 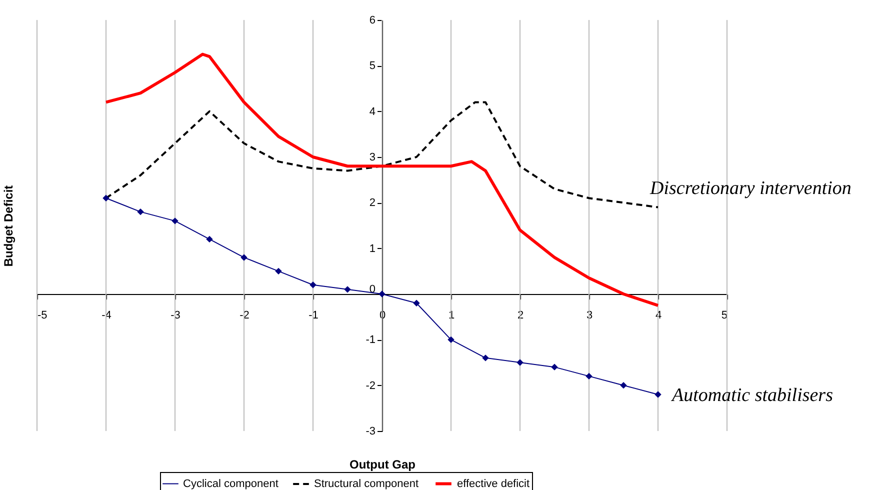 I want to click on y-tick-label: 0, so click(x=372, y=290).